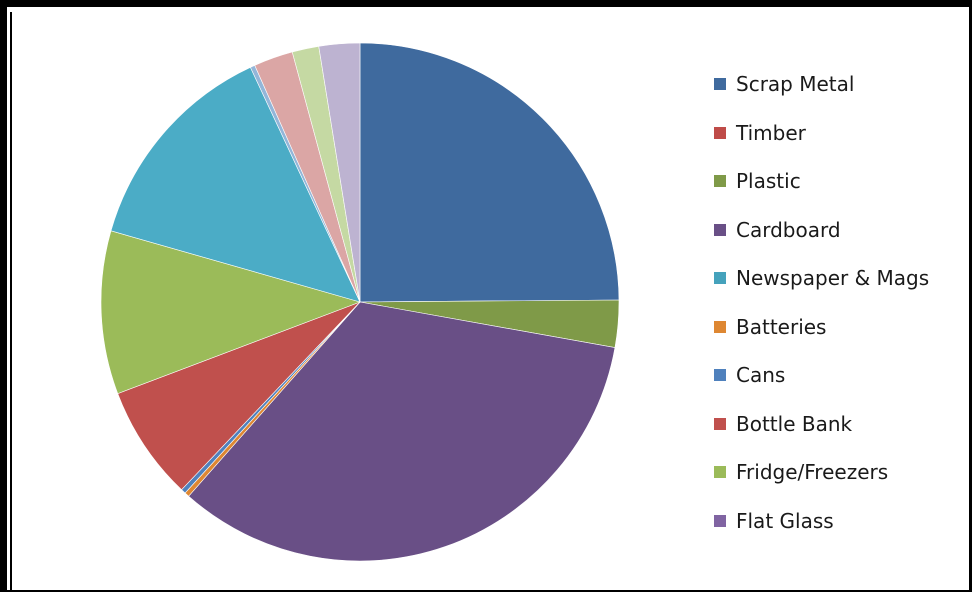  I want to click on legend-label: Flat Glass, so click(785, 520).